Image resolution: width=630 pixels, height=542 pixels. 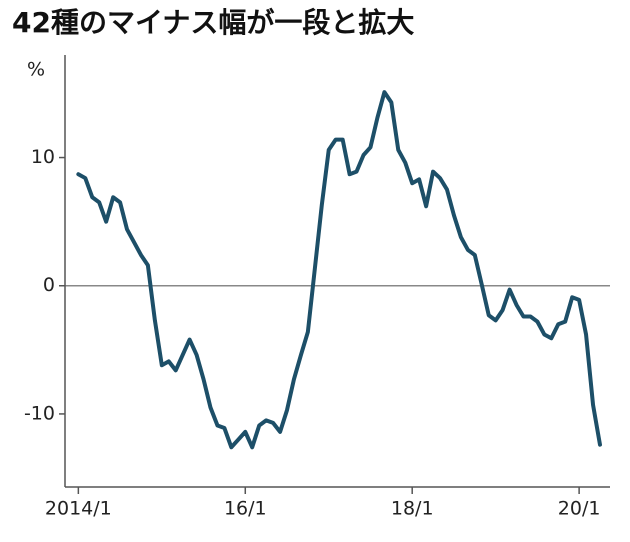 What do you see at coordinates (49, 285) in the screenshot?
I see `y-tick-label: 0` at bounding box center [49, 285].